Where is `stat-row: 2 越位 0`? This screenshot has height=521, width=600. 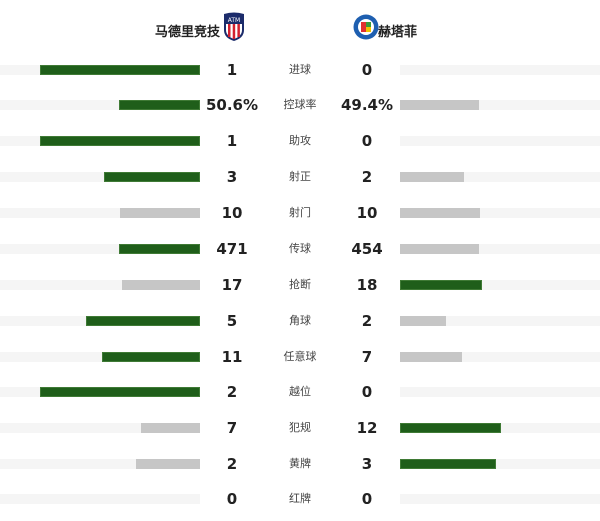
stat-row: 2 越位 0 is located at coordinates (300, 392).